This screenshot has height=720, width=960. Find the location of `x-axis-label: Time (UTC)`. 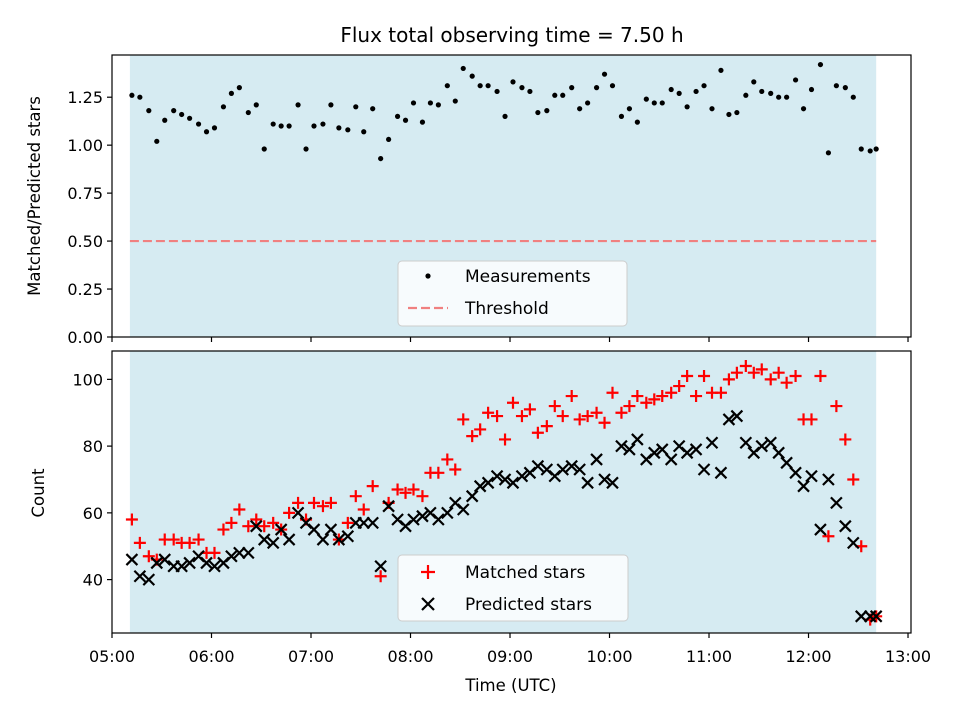

x-axis-label: Time (UTC) is located at coordinates (510, 685).